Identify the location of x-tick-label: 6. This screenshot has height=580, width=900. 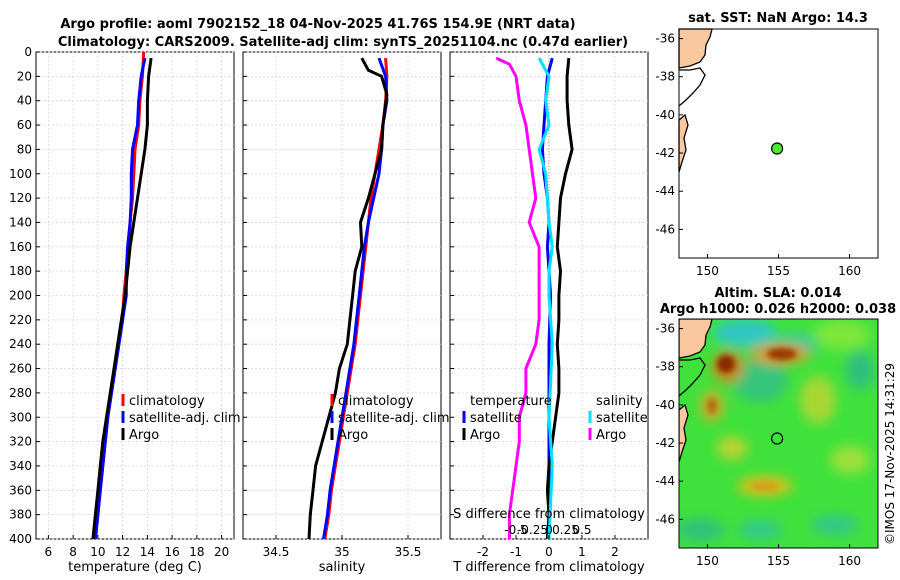
(49, 552).